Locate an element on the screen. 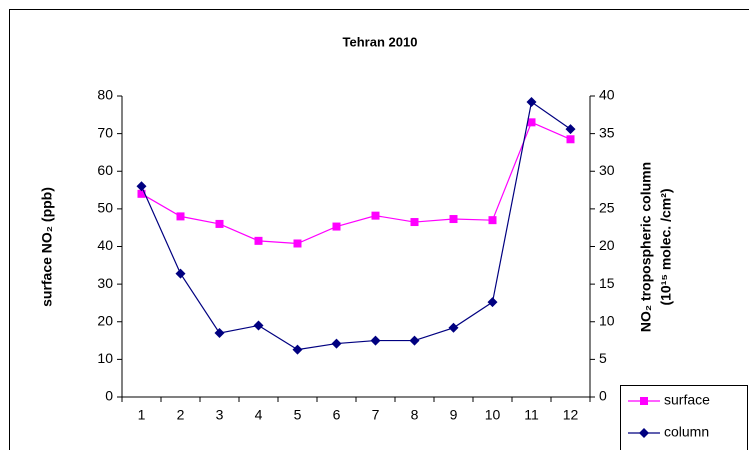 The height and width of the screenshot is (450, 749). y-tick-label: 70 is located at coordinates (105, 132).